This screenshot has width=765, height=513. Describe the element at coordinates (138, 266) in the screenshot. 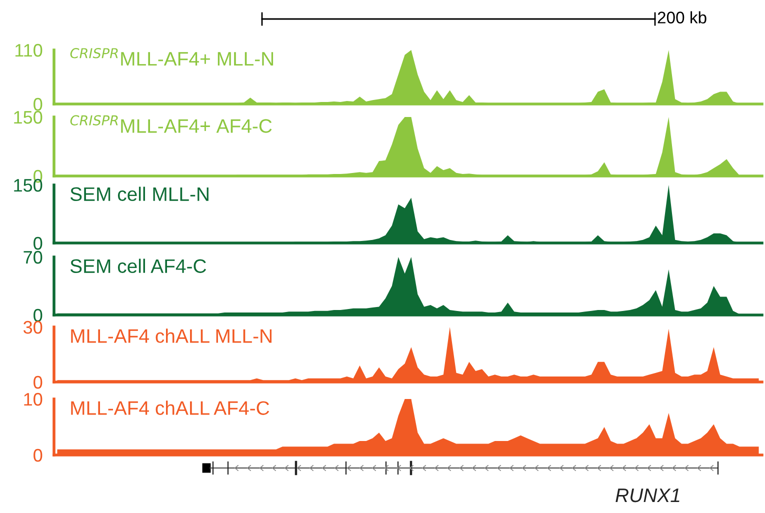

I see `chart-title: SEM cell AF4-C` at that location.